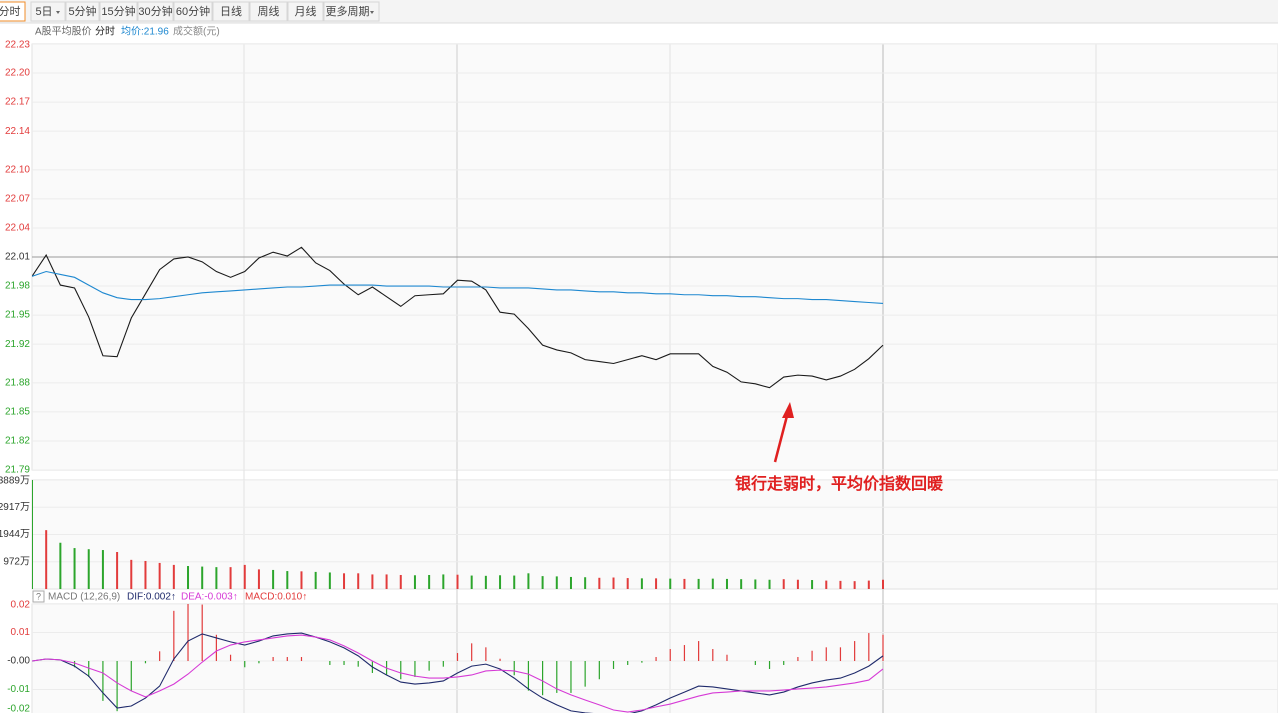  I want to click on y-tick-label: 22.20, so click(17, 73).